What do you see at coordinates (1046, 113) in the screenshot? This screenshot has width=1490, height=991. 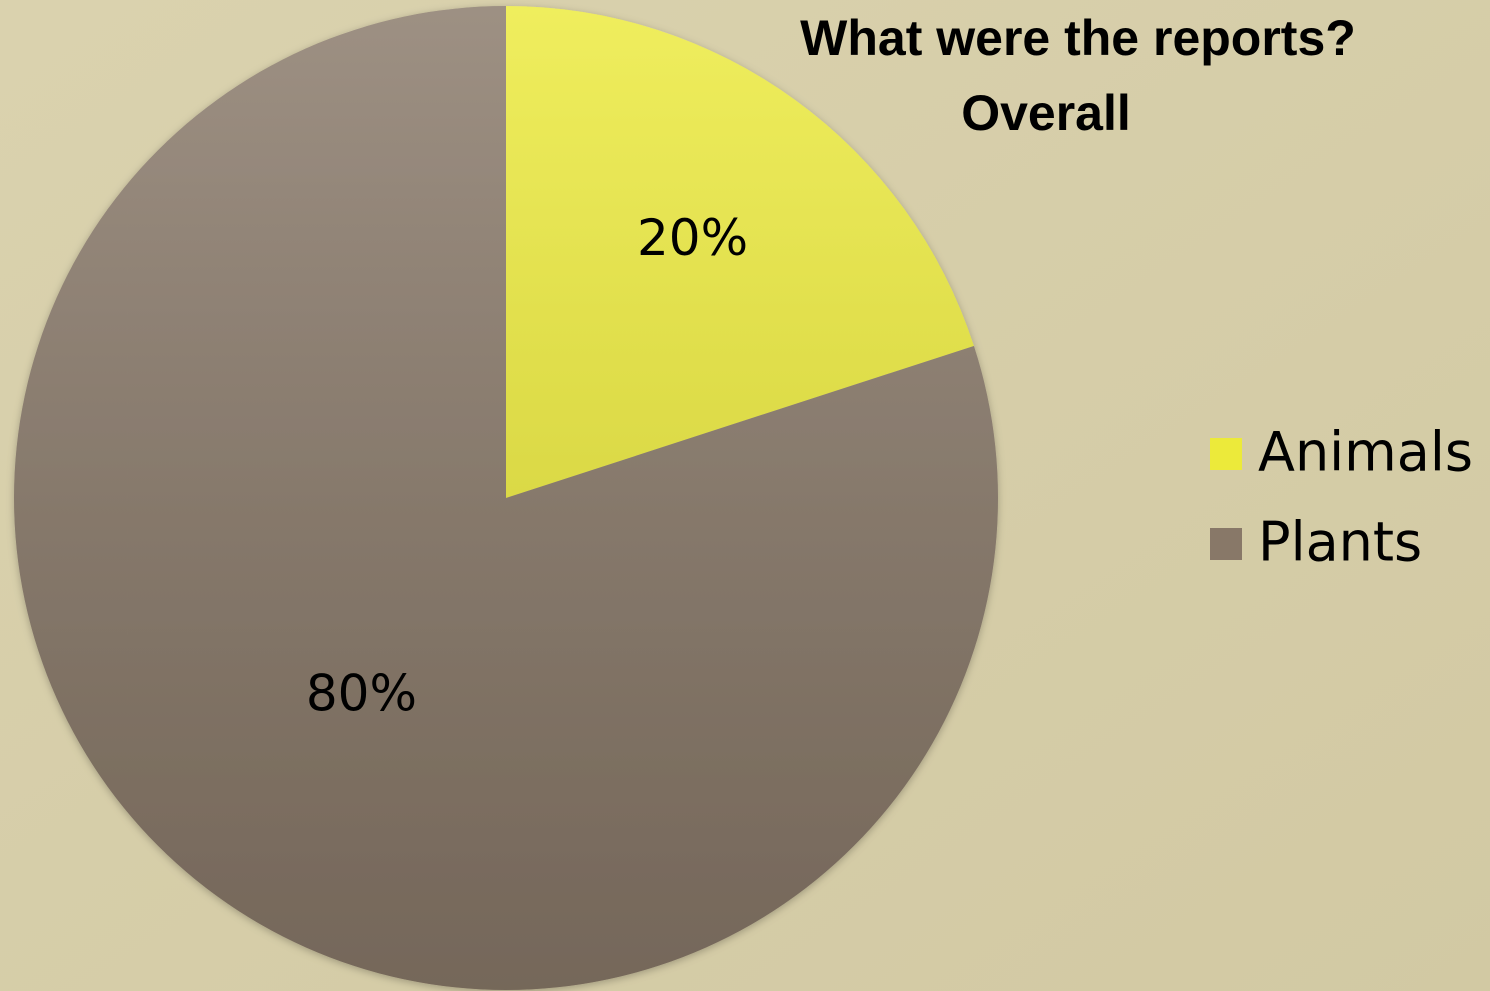 I see `chart-subtitle: Overall` at bounding box center [1046, 113].